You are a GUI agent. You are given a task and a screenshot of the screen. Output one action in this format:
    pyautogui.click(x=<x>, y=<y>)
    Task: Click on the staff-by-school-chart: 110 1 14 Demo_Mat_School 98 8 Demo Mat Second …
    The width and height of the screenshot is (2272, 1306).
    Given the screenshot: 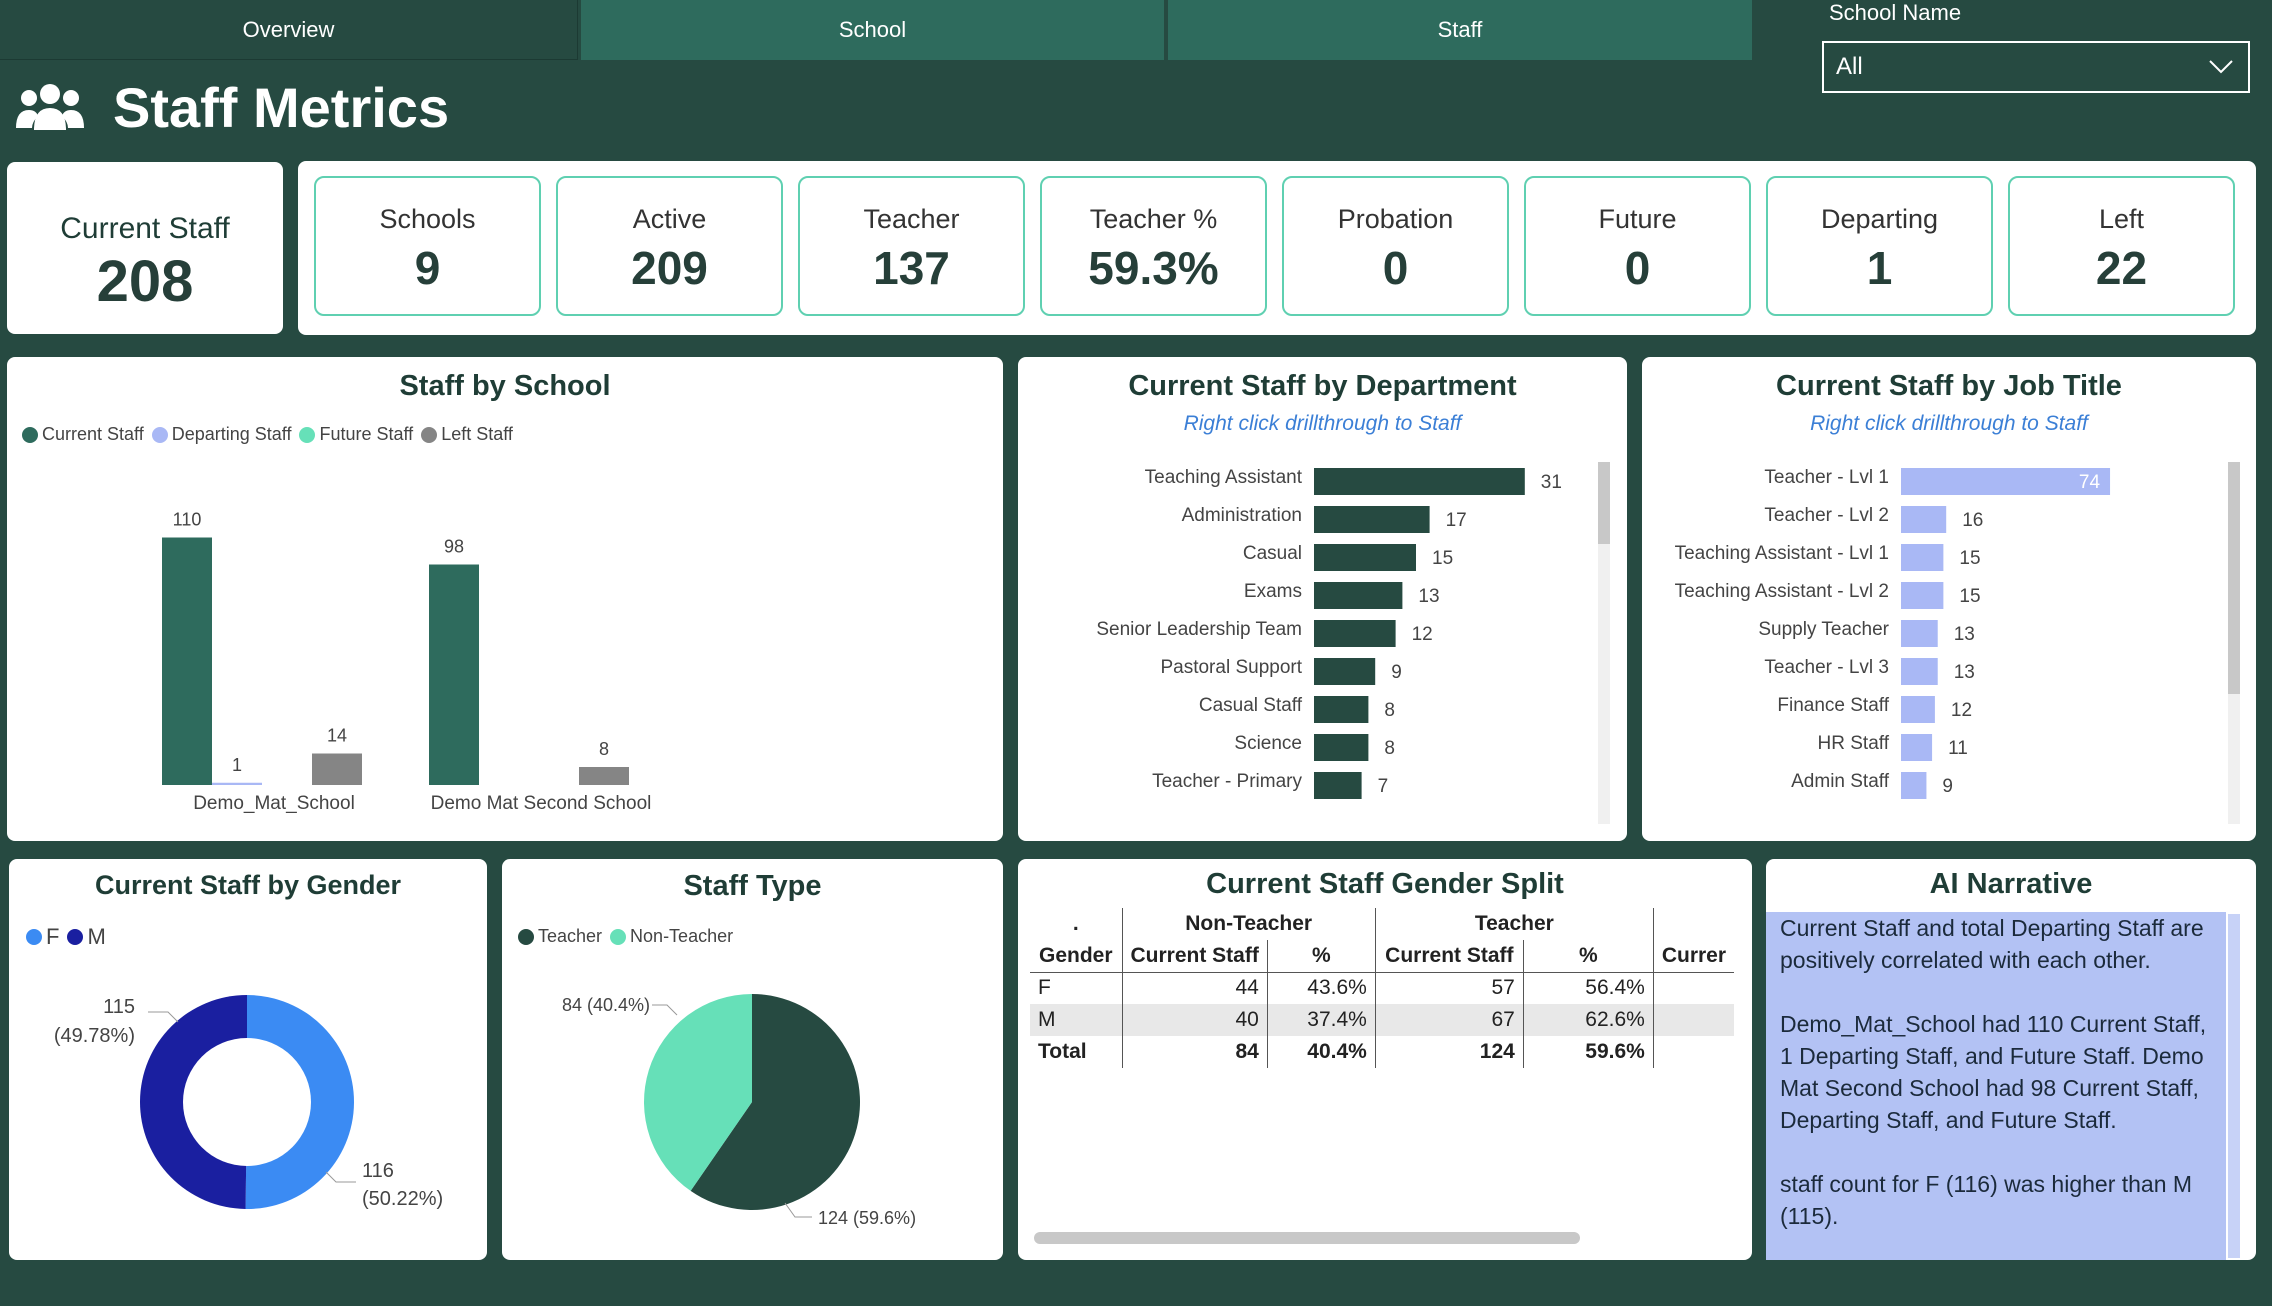 What is the action you would take?
    pyautogui.click(x=407, y=662)
    